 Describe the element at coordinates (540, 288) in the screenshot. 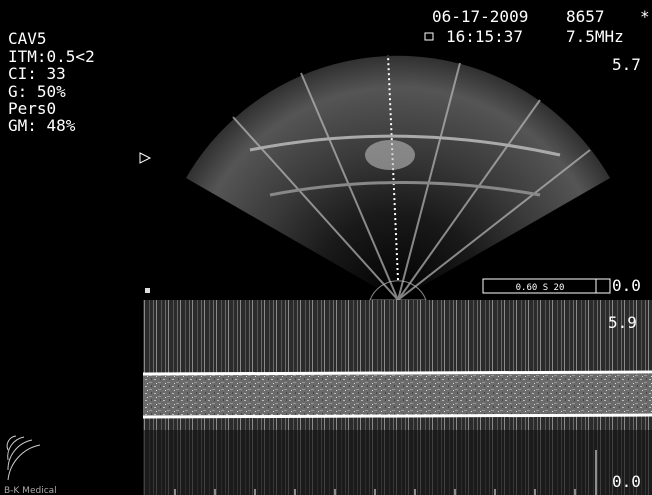

I see `scale-label: 0.60 S 20` at that location.